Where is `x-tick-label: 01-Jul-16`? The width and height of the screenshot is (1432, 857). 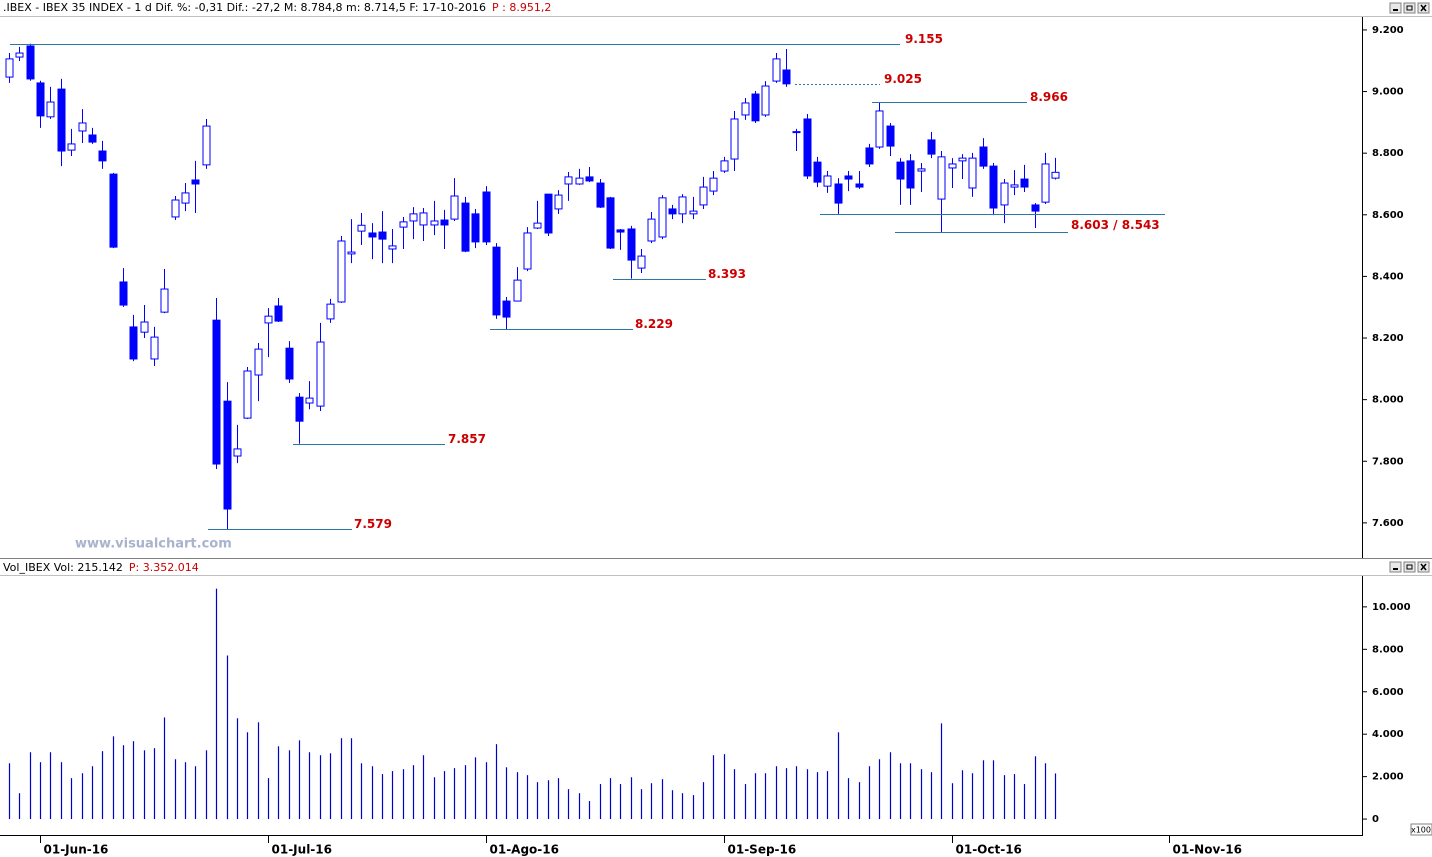 x-tick-label: 01-Jul-16 is located at coordinates (302, 850).